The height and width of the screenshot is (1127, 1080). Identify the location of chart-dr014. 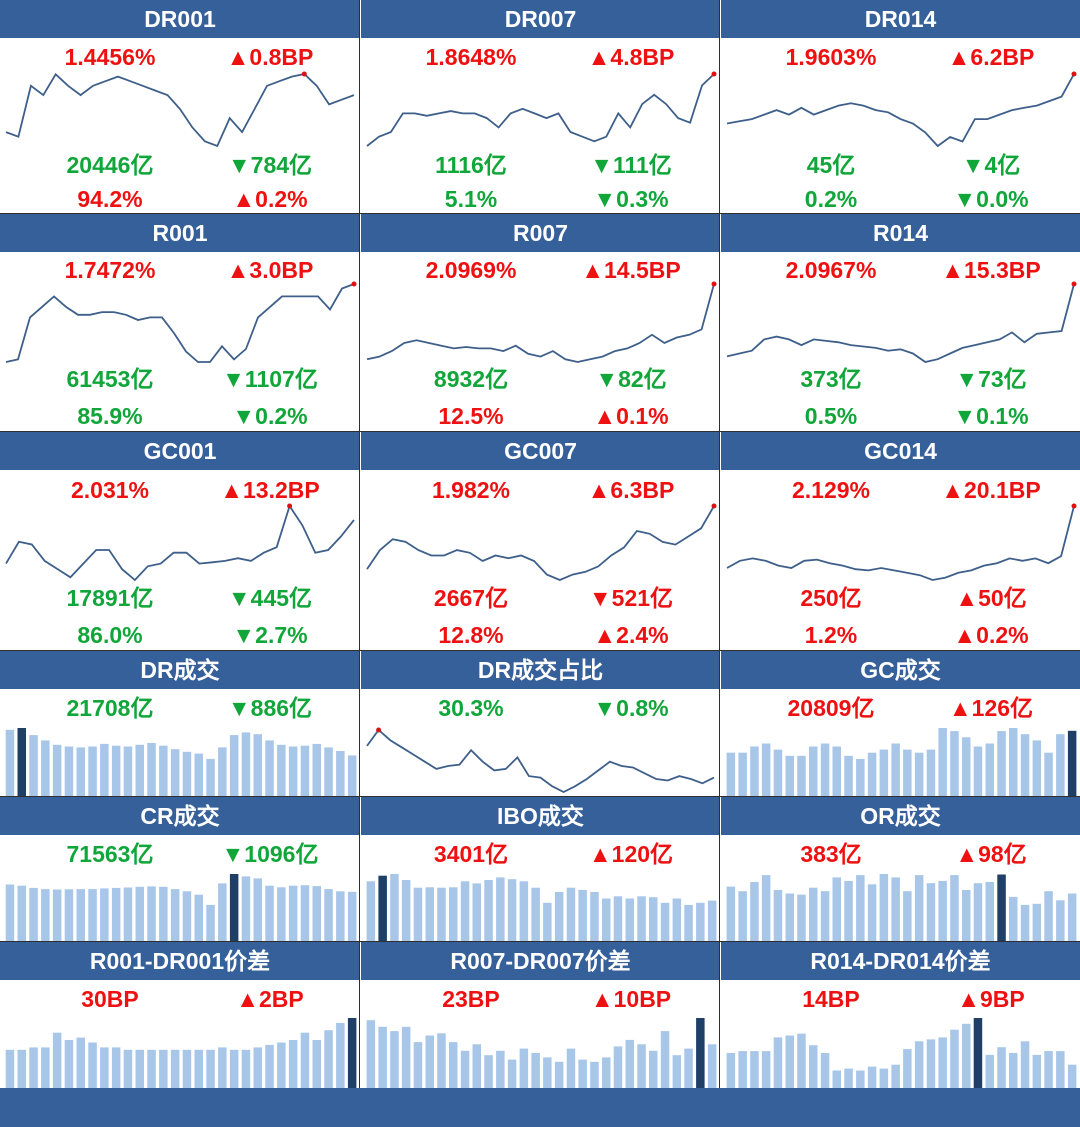
(901, 109).